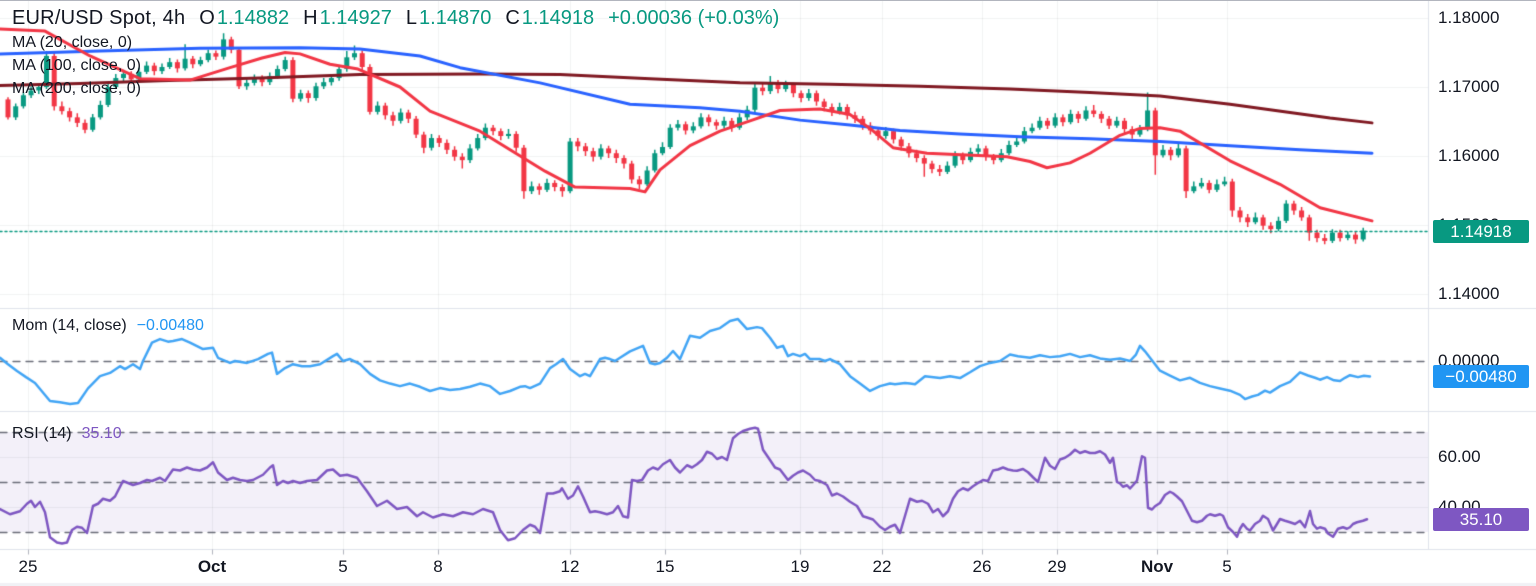  Describe the element at coordinates (438, 566) in the screenshot. I see `time-axis-label: 8` at that location.